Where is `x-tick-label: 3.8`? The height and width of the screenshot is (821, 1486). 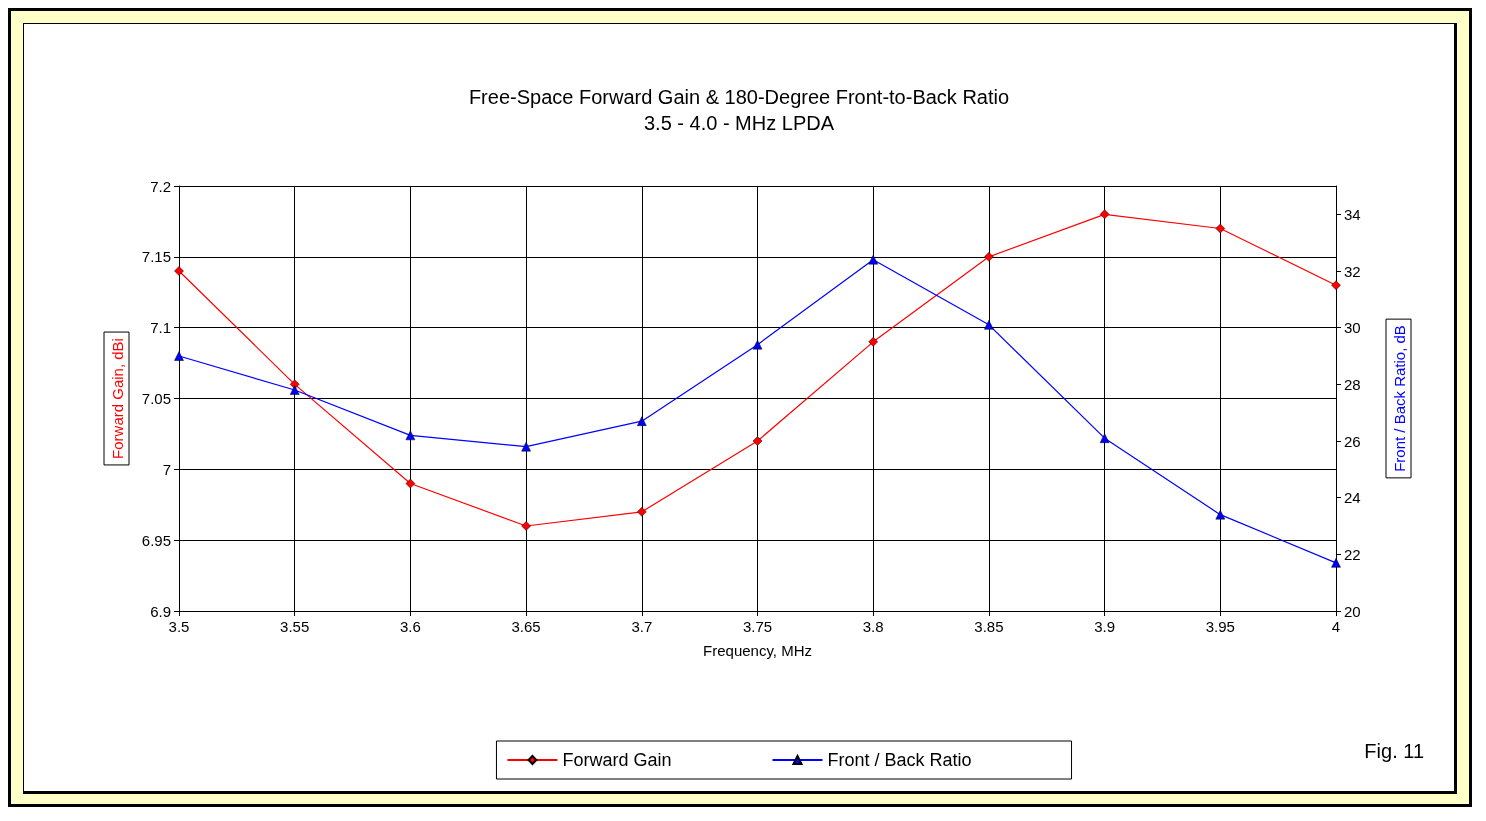
x-tick-label: 3.8 is located at coordinates (873, 626).